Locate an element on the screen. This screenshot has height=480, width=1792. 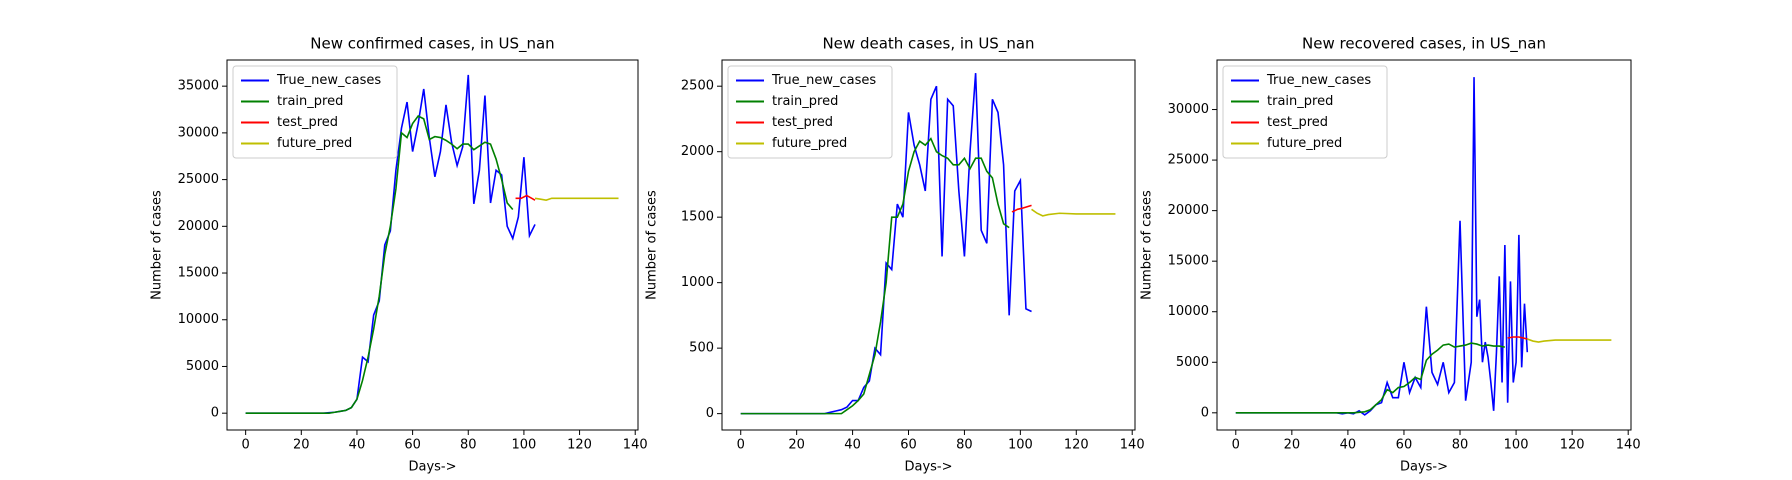
chart-title: New recovered cases, in US_nan is located at coordinates (1424, 44).